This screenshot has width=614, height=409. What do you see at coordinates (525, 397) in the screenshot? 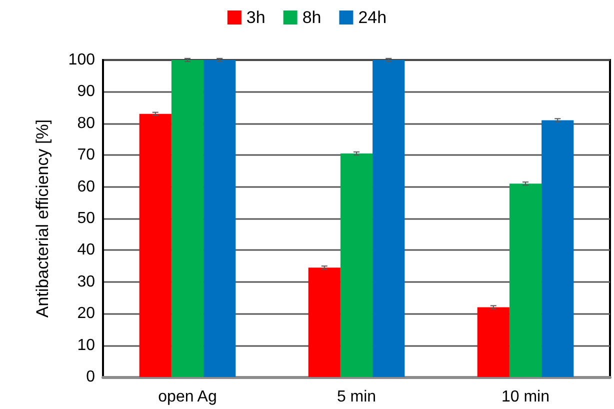
I see `x-tick-label: 10 min` at bounding box center [525, 397].